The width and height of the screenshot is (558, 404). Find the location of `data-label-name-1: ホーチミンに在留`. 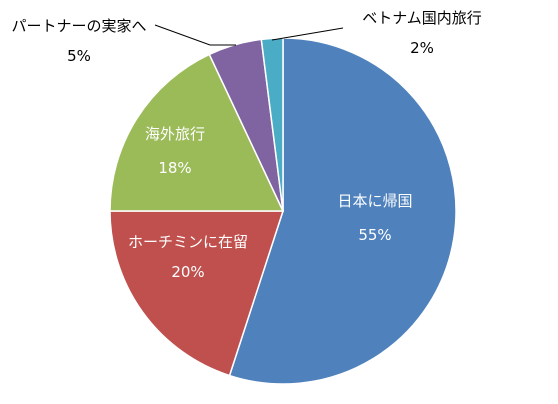

data-label-name-1: ホーチミンに在留 is located at coordinates (188, 242).